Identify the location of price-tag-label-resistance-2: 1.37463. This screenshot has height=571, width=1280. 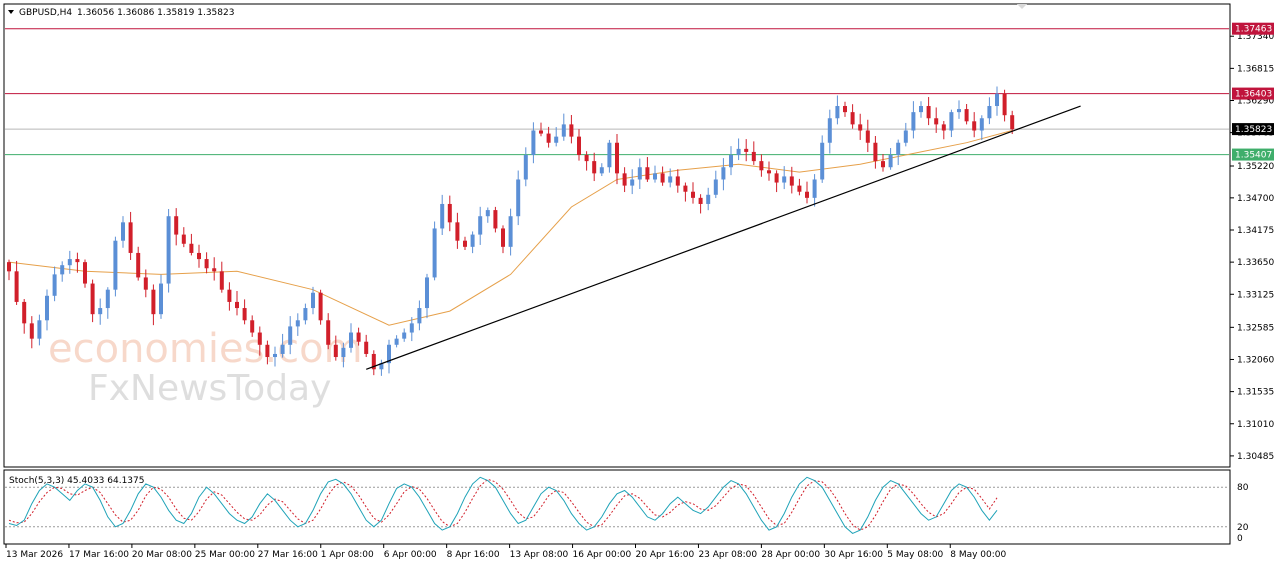
(1253, 30).